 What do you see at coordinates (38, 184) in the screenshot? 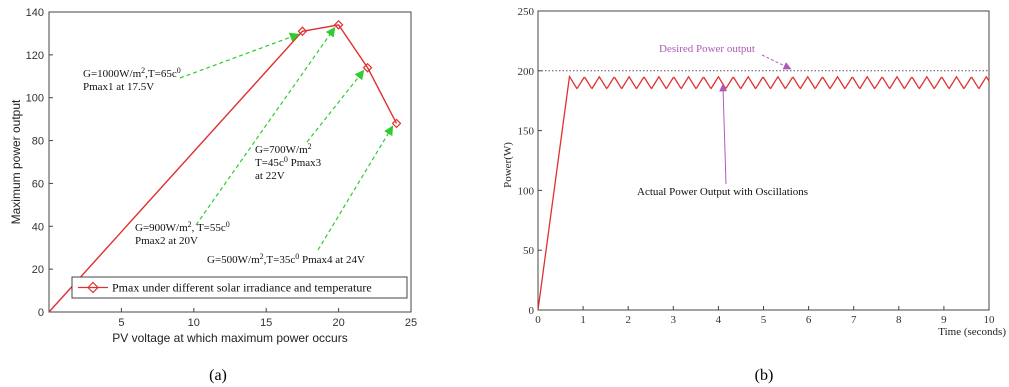
I see `chart-a-y-tick-label: 60` at bounding box center [38, 184].